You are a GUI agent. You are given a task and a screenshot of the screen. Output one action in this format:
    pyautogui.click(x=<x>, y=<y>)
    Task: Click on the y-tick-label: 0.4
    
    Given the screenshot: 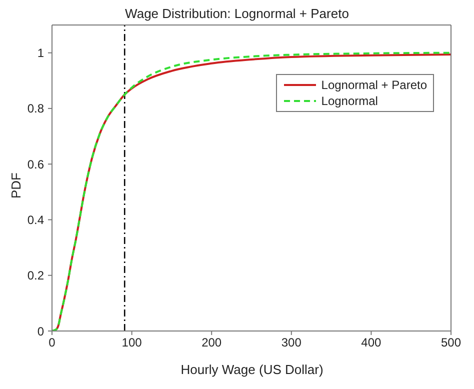 What is the action you would take?
    pyautogui.click(x=35, y=219)
    